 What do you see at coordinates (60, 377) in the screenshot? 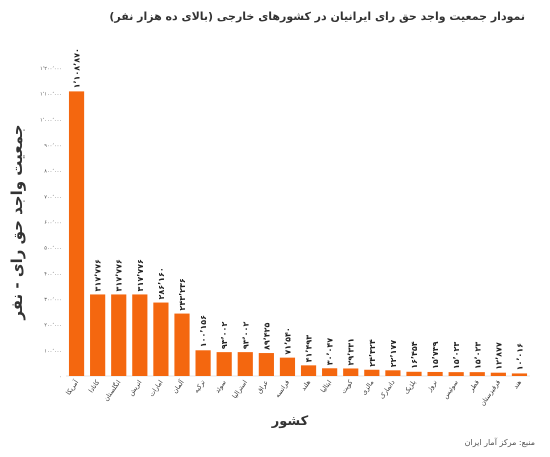
I see `y-tick-label: ۰` at bounding box center [60, 377].